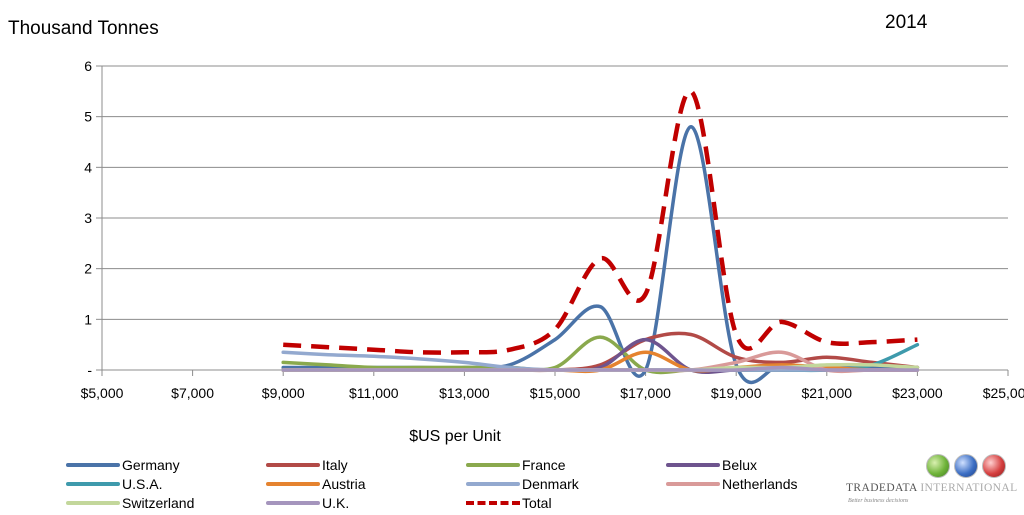 This screenshot has width=1024, height=515. I want to click on legend-item-switzerland: Switzerland, so click(130, 503).